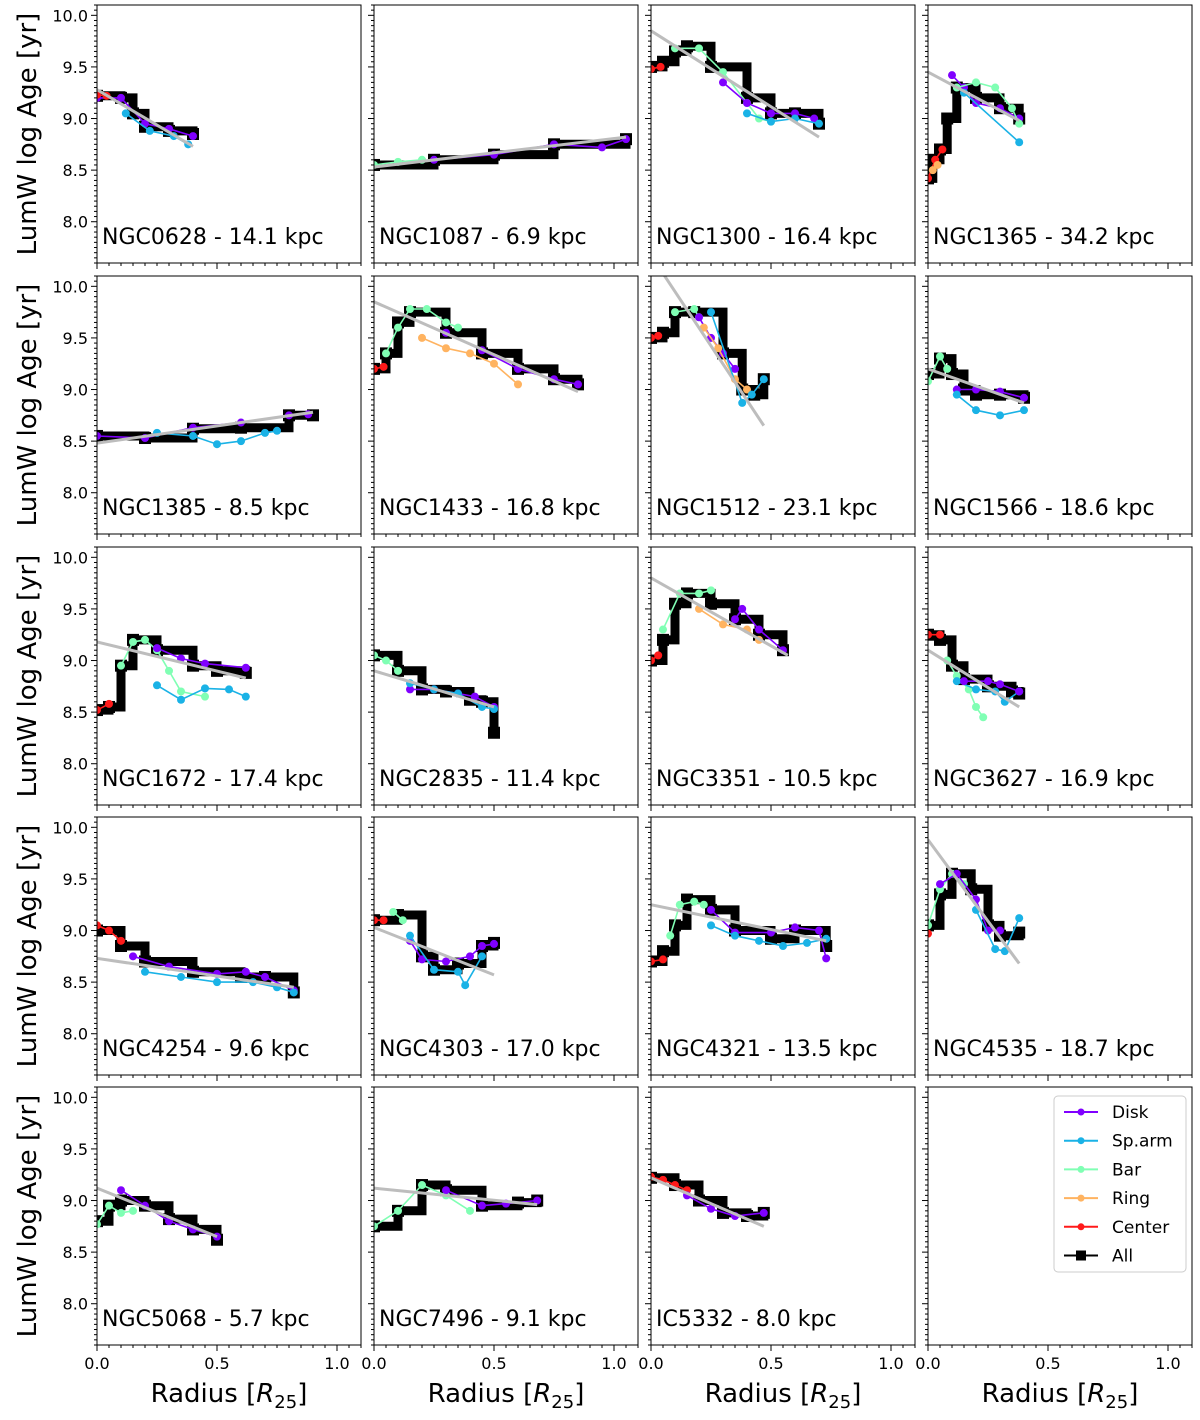 The height and width of the screenshot is (1420, 1200). I want to click on series-disk-line, so click(768, 934).